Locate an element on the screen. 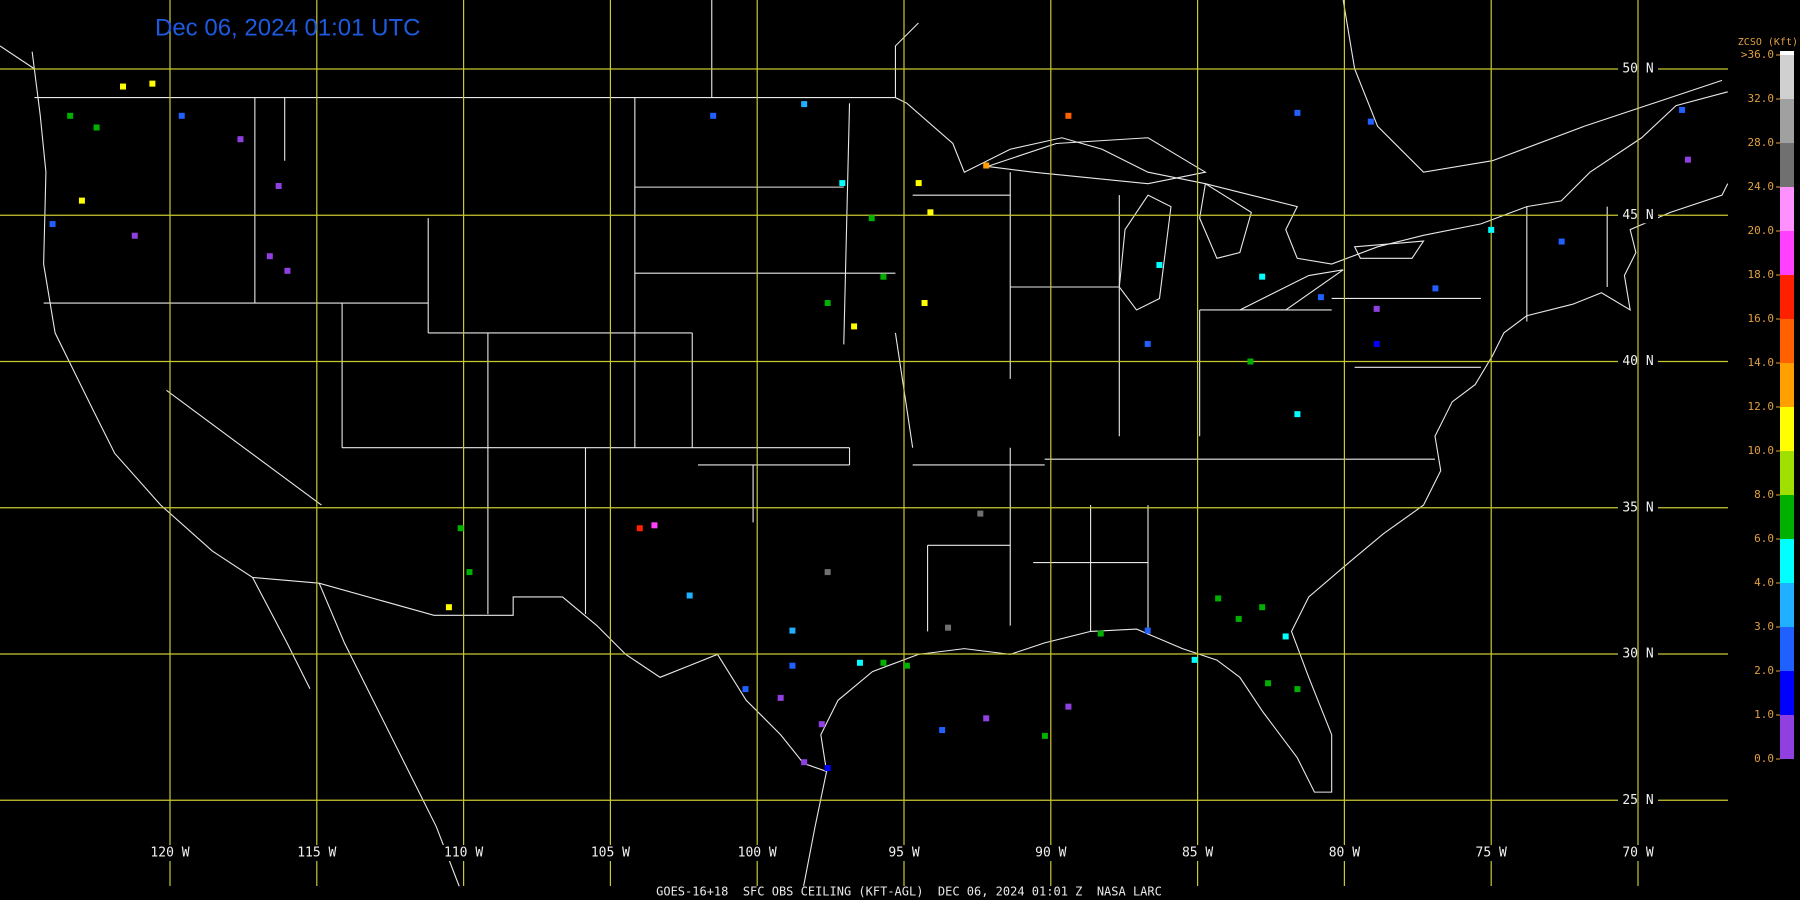 The height and width of the screenshot is (900, 1800). legend-label: 32.0 is located at coordinates (1761, 98).